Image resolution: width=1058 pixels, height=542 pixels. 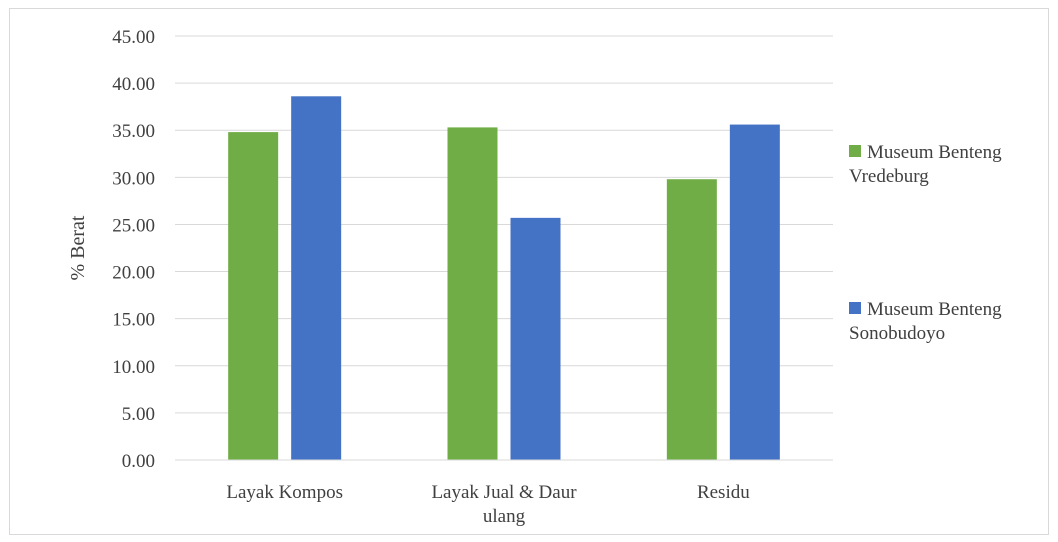 What do you see at coordinates (138, 414) in the screenshot?
I see `y-tick-label: 5.00` at bounding box center [138, 414].